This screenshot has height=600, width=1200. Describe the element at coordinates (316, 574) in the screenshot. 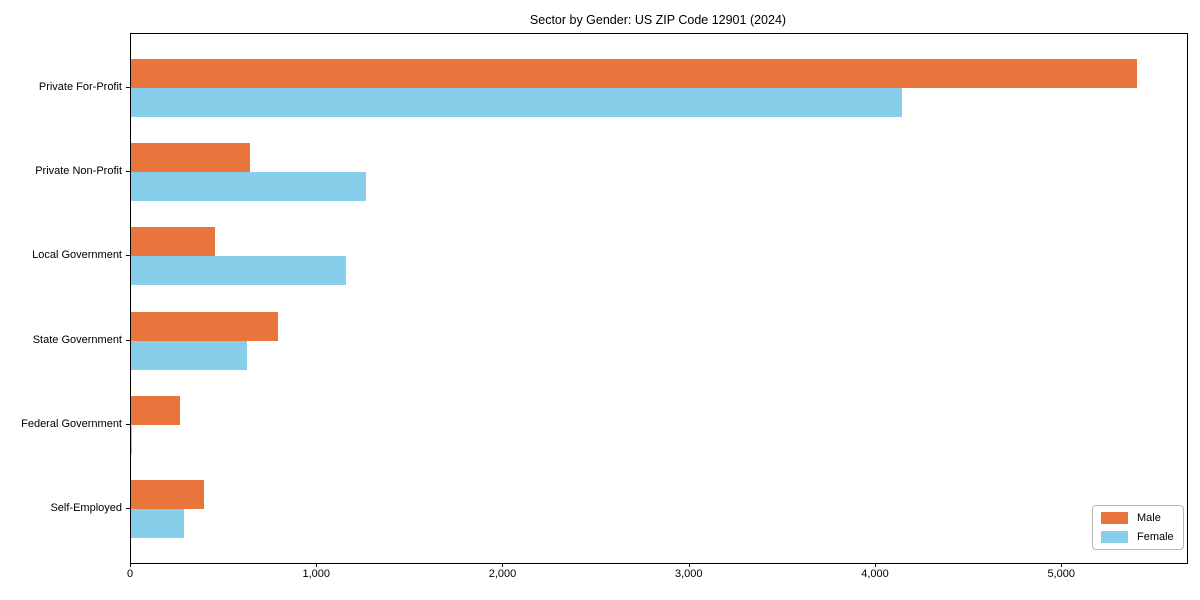

I see `x-tick-label-1: 1,000` at that location.